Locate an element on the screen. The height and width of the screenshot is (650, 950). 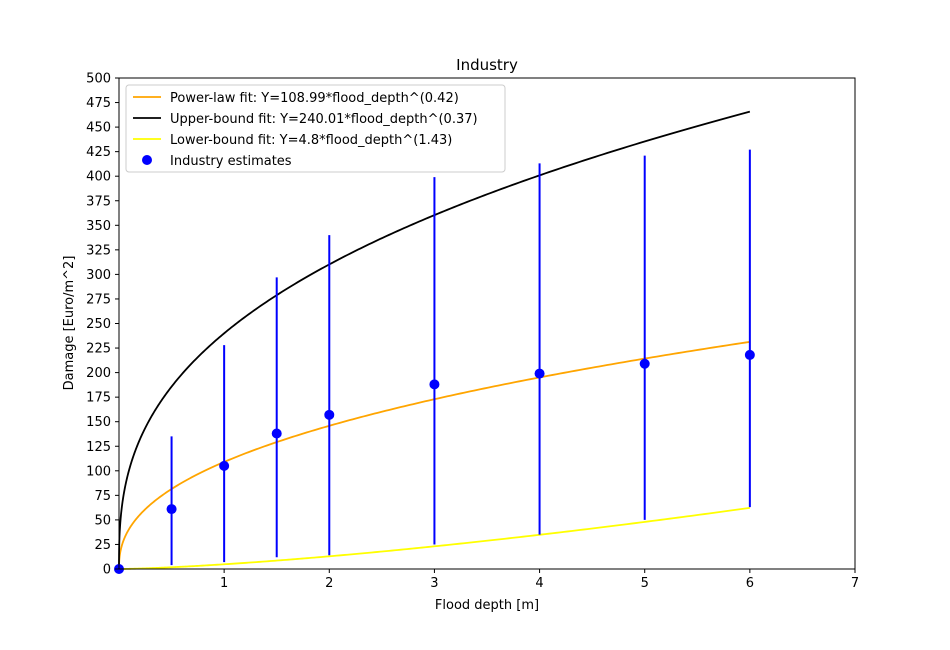
legend-entry-points: Industry estimates is located at coordinates (231, 161).